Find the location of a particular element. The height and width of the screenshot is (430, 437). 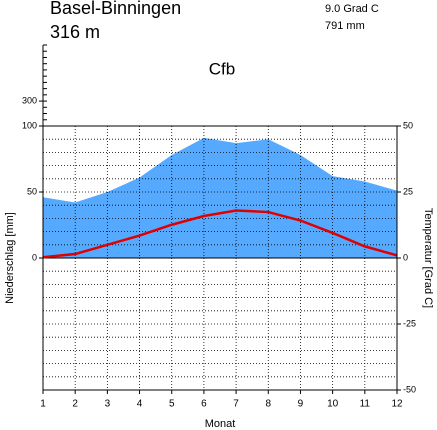

y2-tick-label: -25 is located at coordinates (409, 323).